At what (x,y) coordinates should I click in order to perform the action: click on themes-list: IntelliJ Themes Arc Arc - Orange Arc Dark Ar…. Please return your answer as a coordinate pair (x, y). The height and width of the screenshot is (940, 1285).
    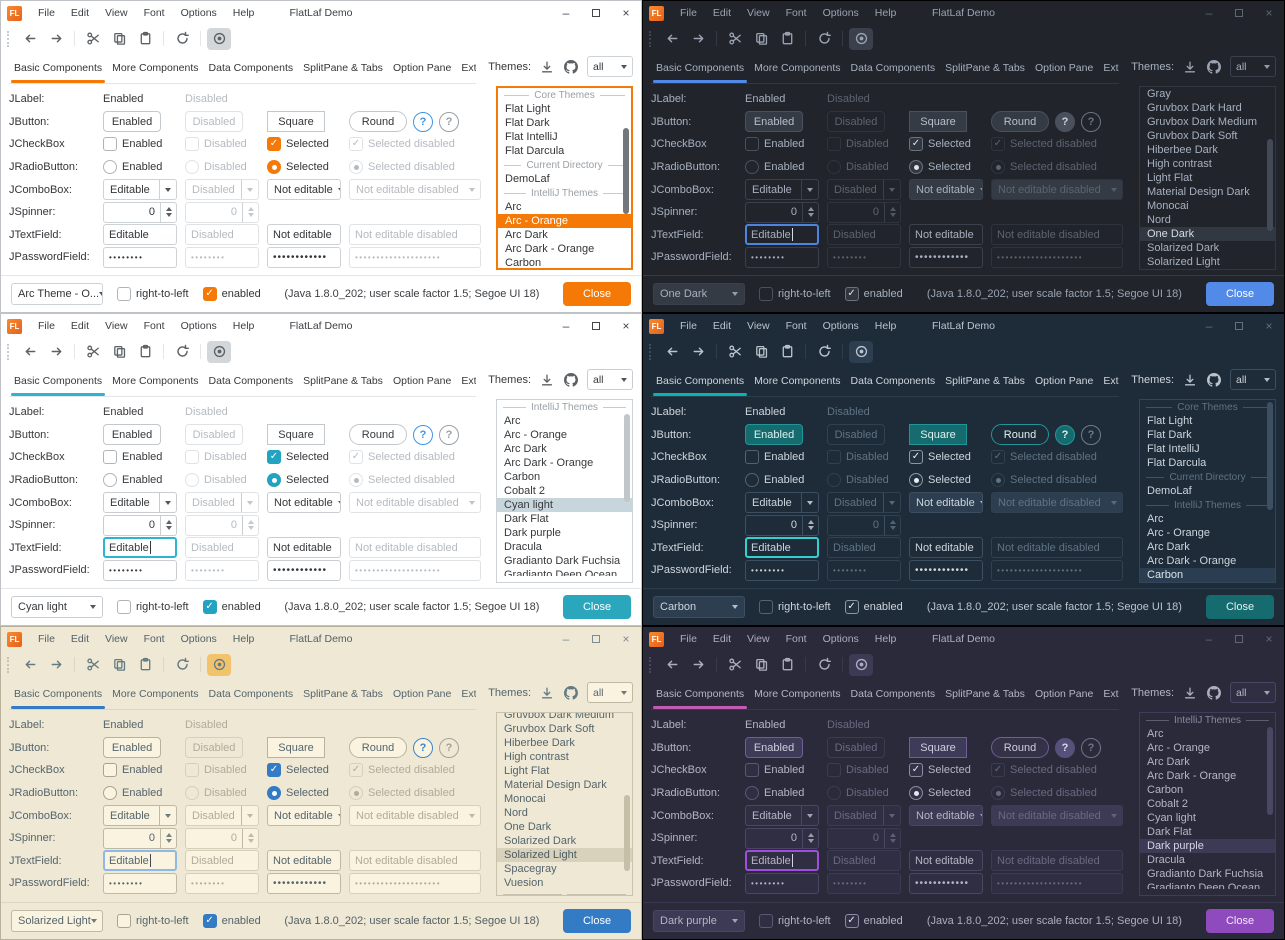
    Looking at the image, I should click on (564, 491).